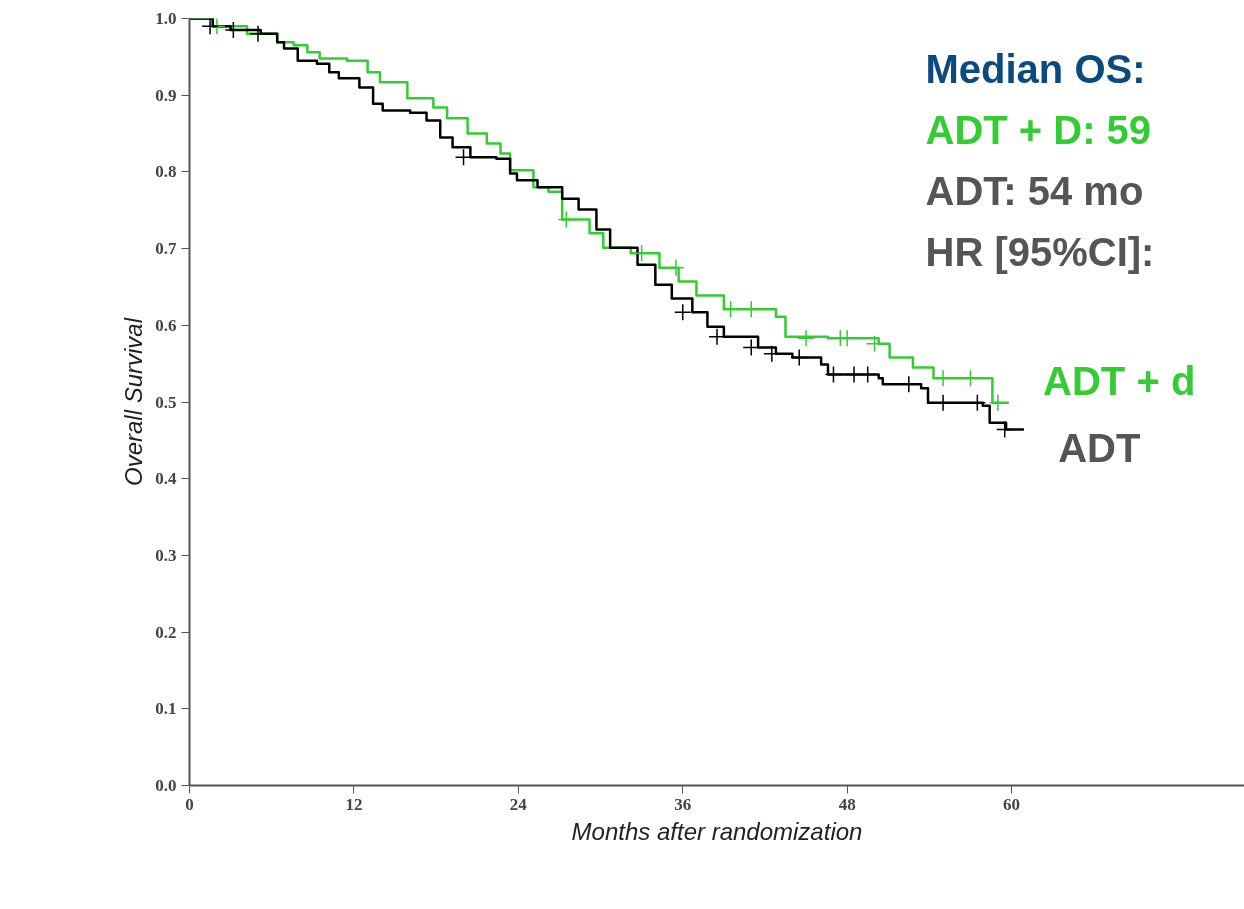  I want to click on x-tick-label: 0, so click(189, 804).